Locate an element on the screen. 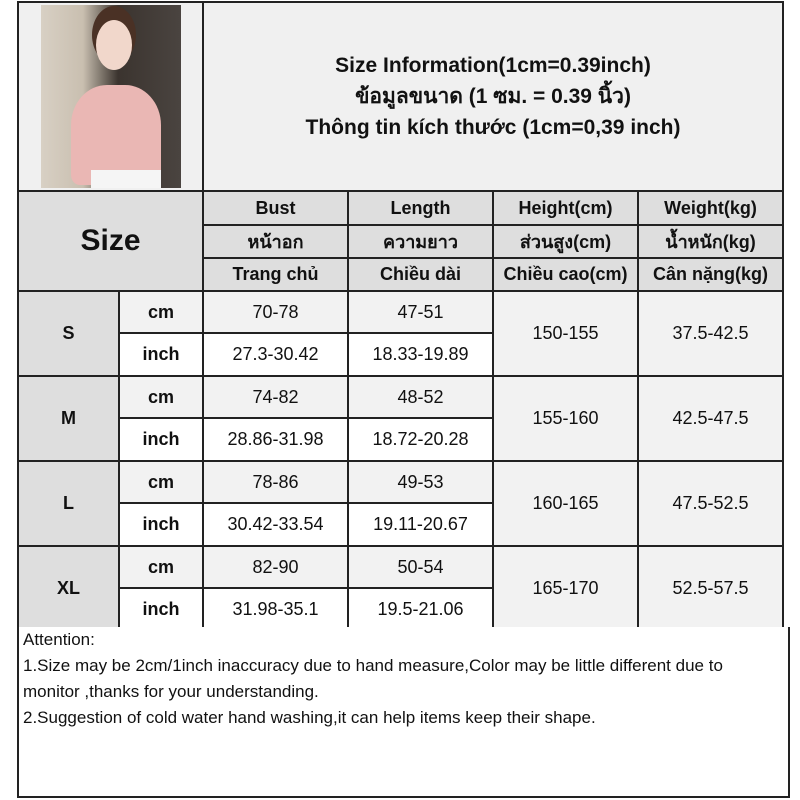 Image resolution: width=800 pixels, height=800 pixels. table-row: XL cm 82-90 50-54 165-170 52.5-57.5 is located at coordinates (401, 588).